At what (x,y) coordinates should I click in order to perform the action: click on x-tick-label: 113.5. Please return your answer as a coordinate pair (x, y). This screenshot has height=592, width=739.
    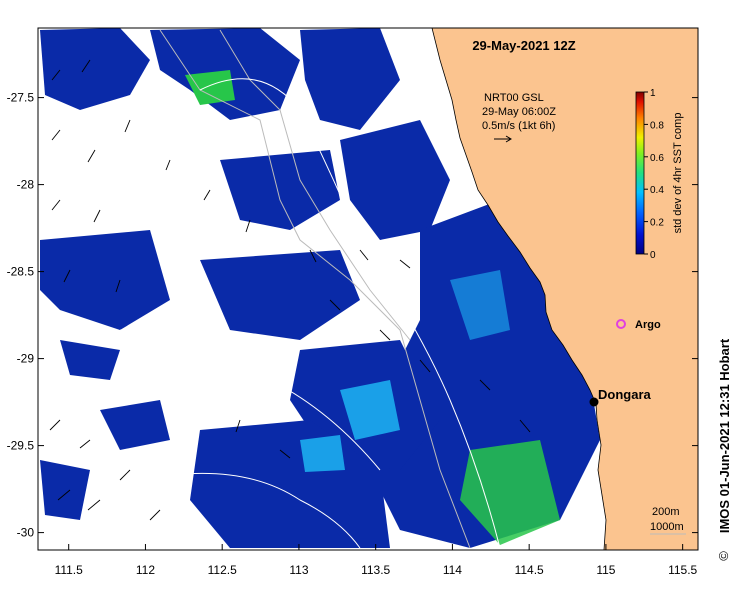
    Looking at the image, I should click on (375, 570).